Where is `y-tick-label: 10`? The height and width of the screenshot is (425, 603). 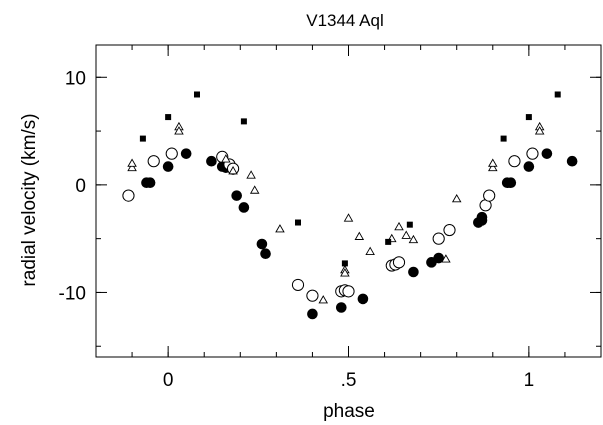
y-tick-label: 10 is located at coordinates (75, 78).